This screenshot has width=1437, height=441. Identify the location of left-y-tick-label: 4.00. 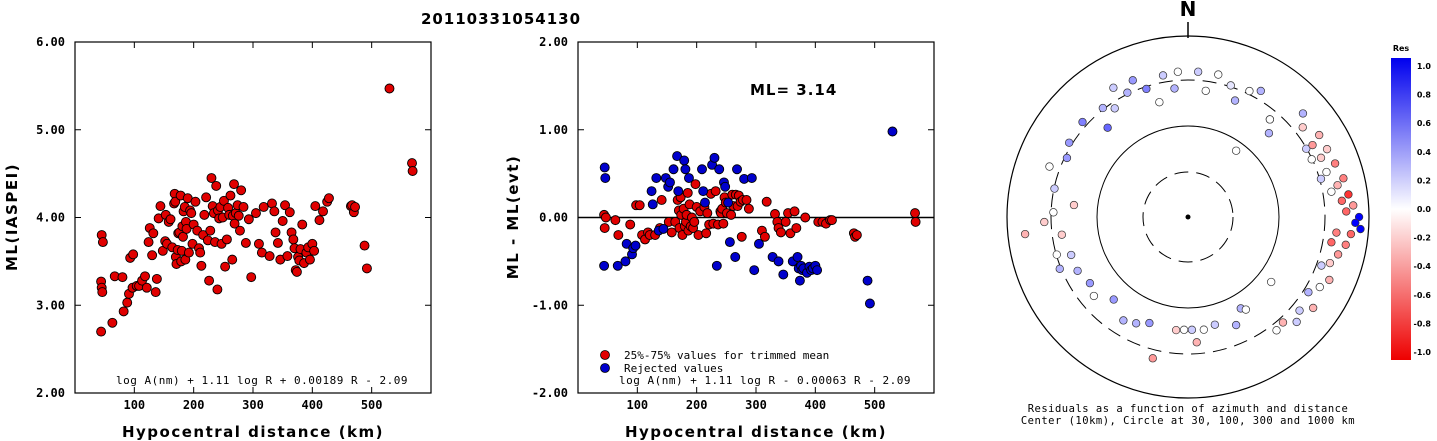
(50, 218).